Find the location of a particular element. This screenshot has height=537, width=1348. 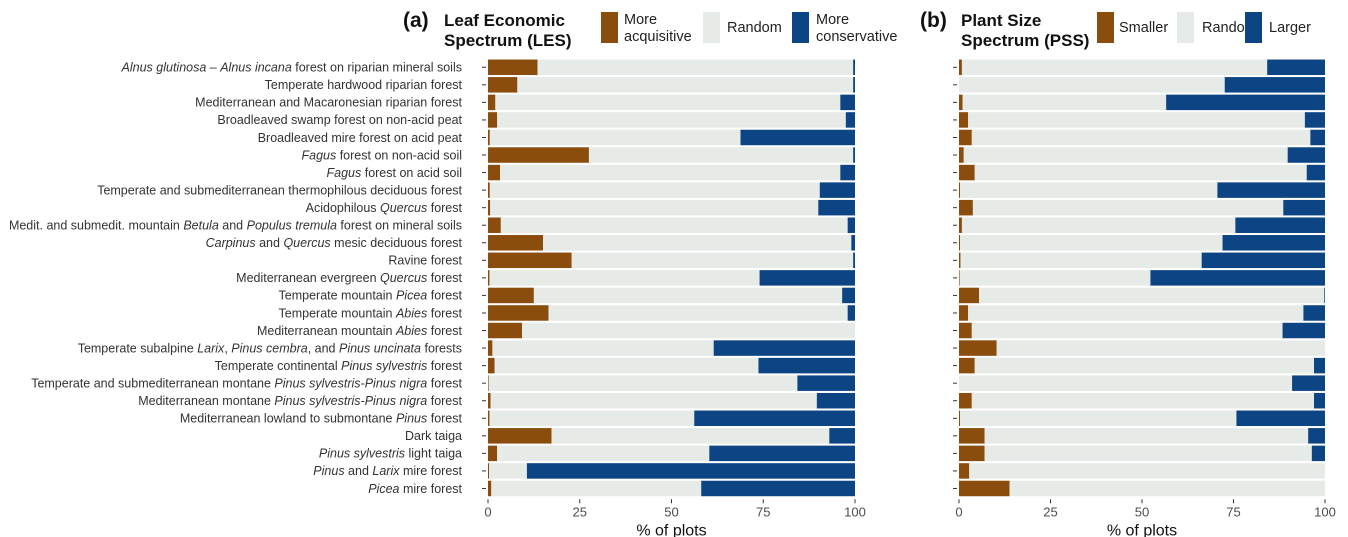

panel-title-line: Plant Size is located at coordinates (1001, 20).